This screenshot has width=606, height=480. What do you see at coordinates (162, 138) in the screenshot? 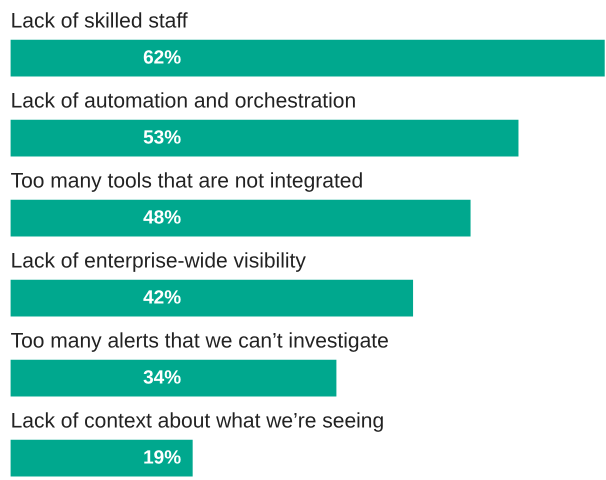
I see `data-label: 53%` at bounding box center [162, 138].